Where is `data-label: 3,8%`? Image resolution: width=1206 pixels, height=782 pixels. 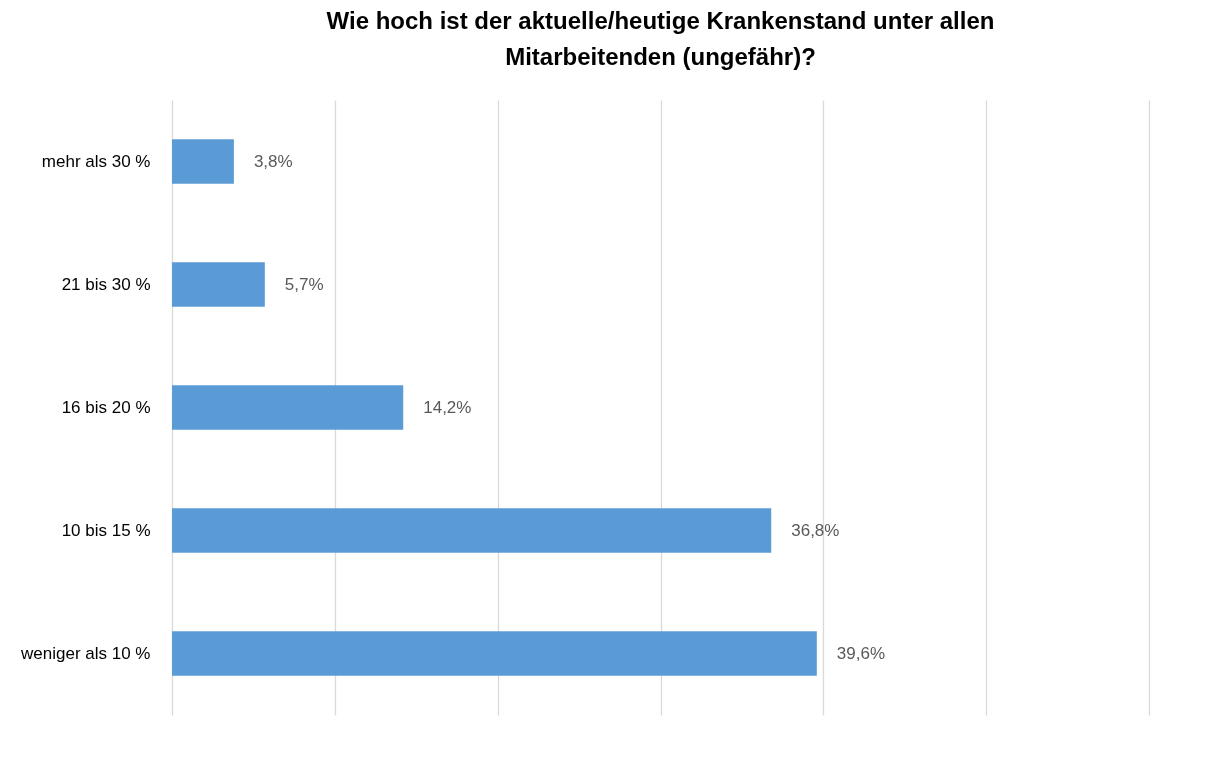 data-label: 3,8% is located at coordinates (273, 161).